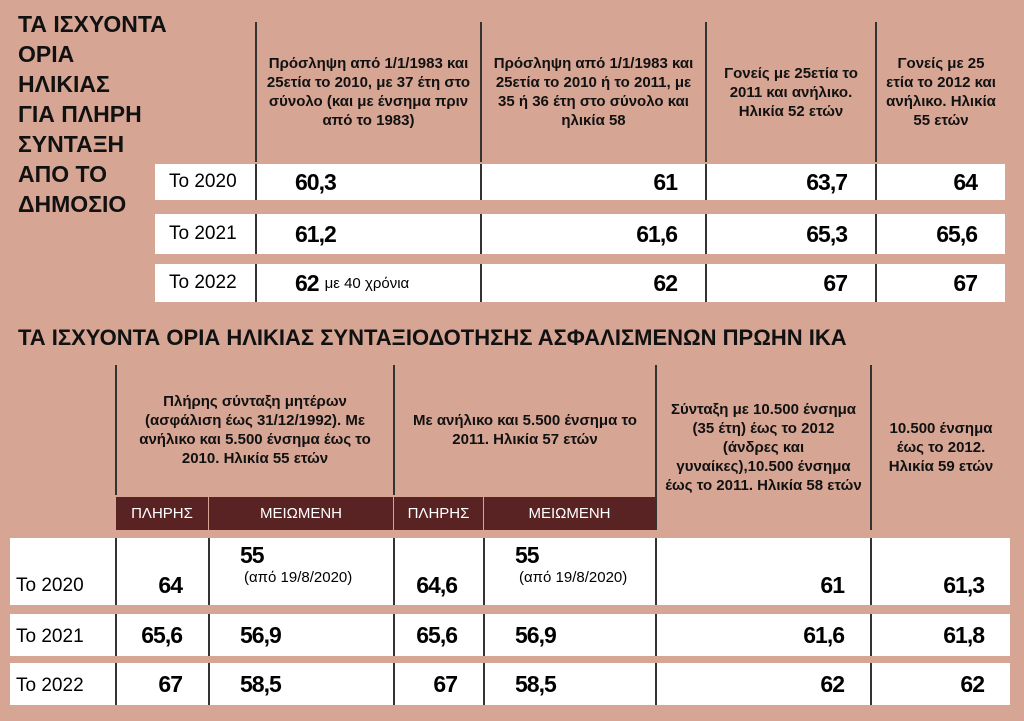 The height and width of the screenshot is (721, 1024). Describe the element at coordinates (827, 181) in the screenshot. I see `cell-value: 63,7` at that location.